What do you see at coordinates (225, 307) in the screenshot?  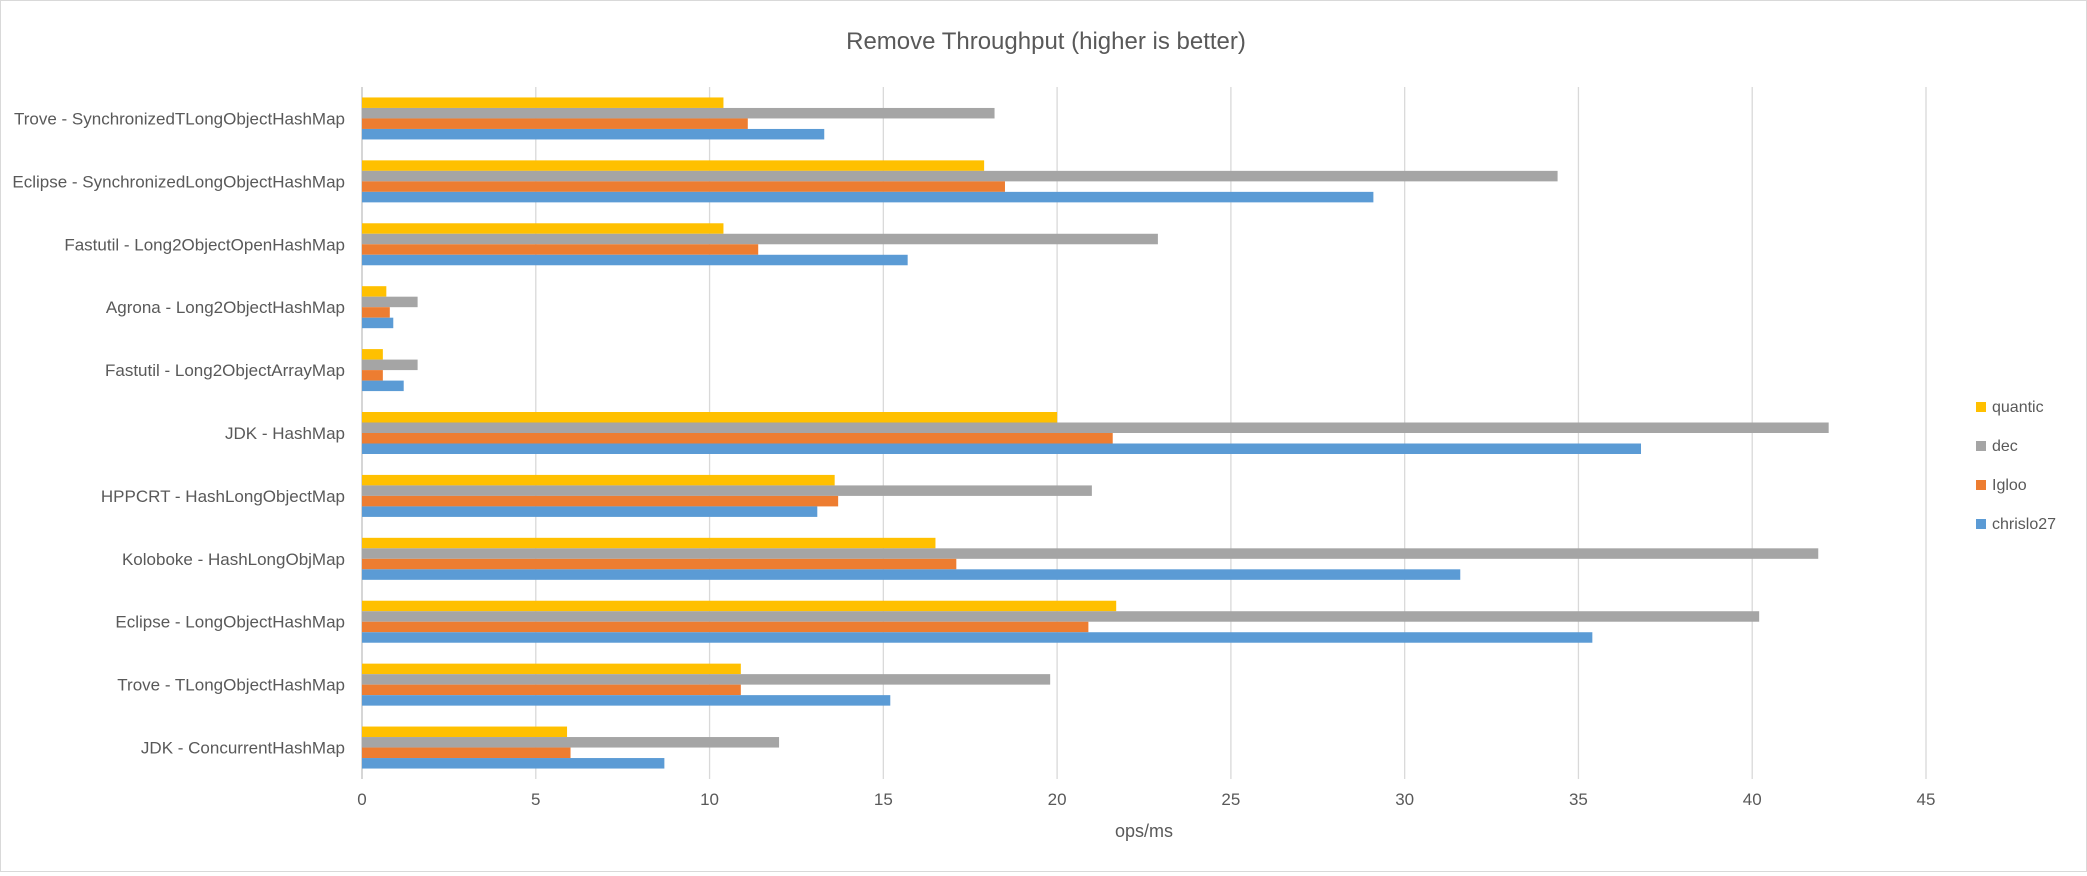 I see `category-label: Agrona - Long2ObjectHashMap` at bounding box center [225, 307].